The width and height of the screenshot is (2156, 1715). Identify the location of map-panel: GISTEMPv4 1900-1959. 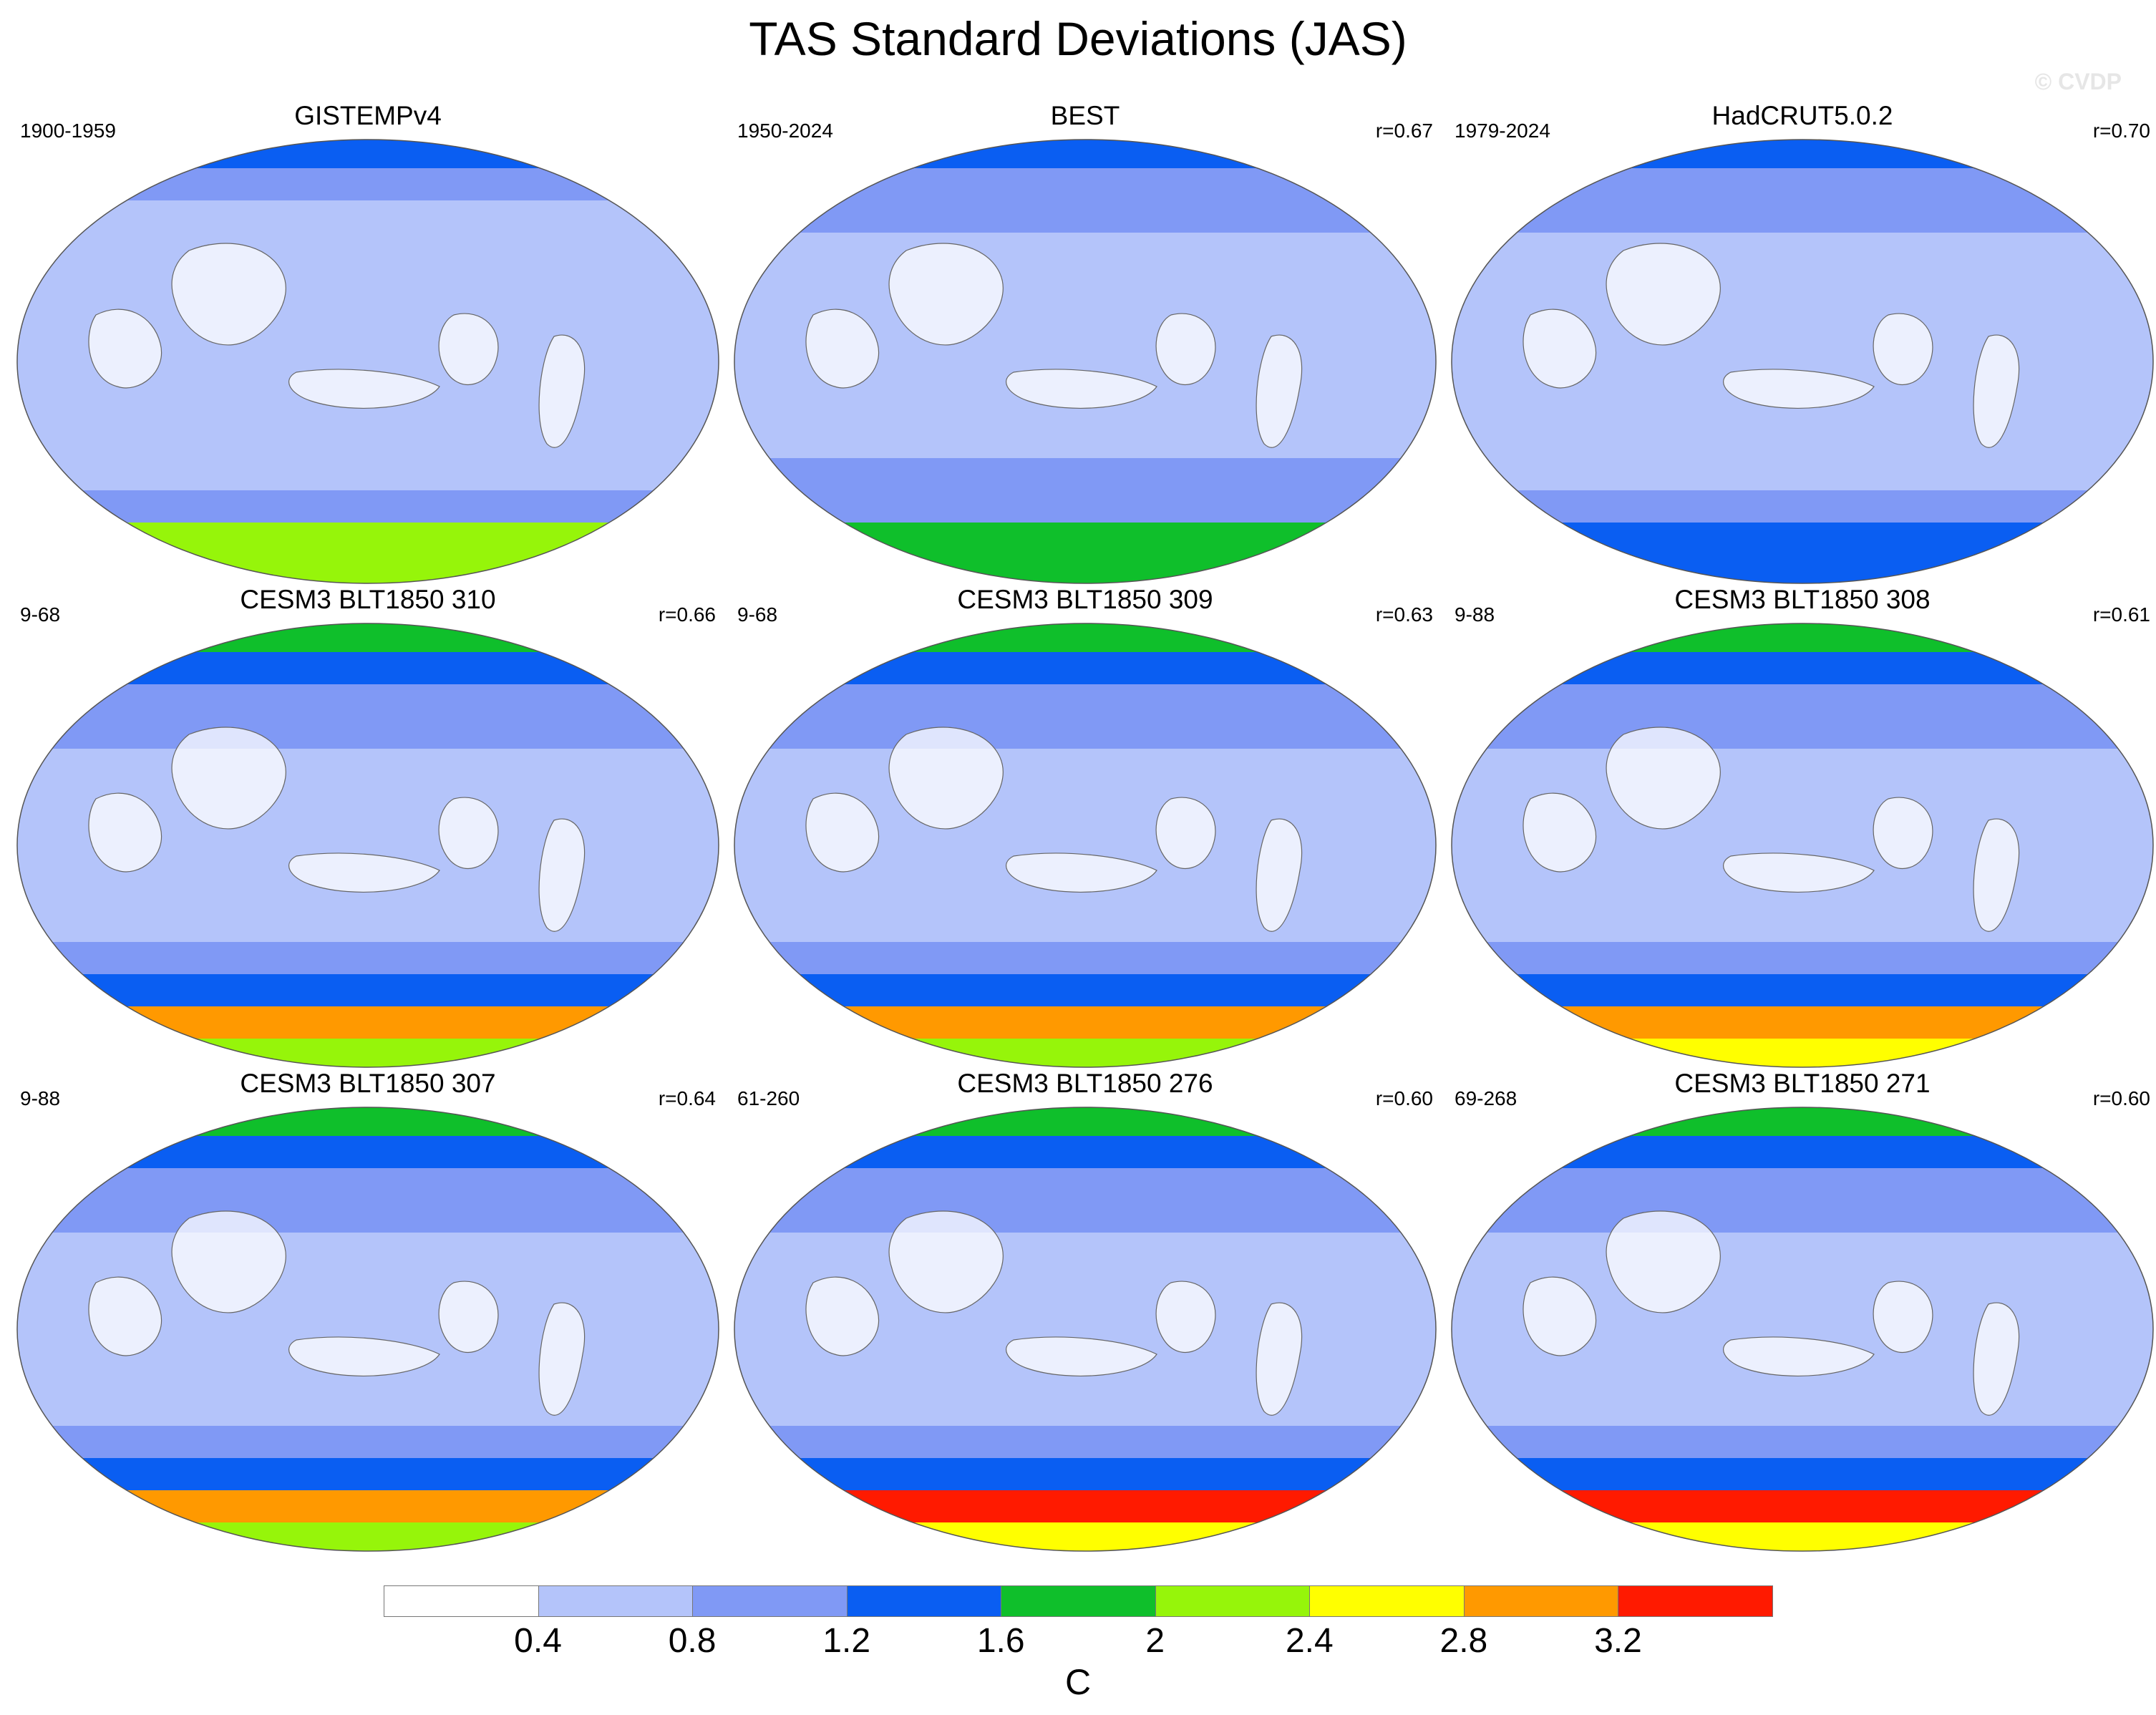
(368, 343).